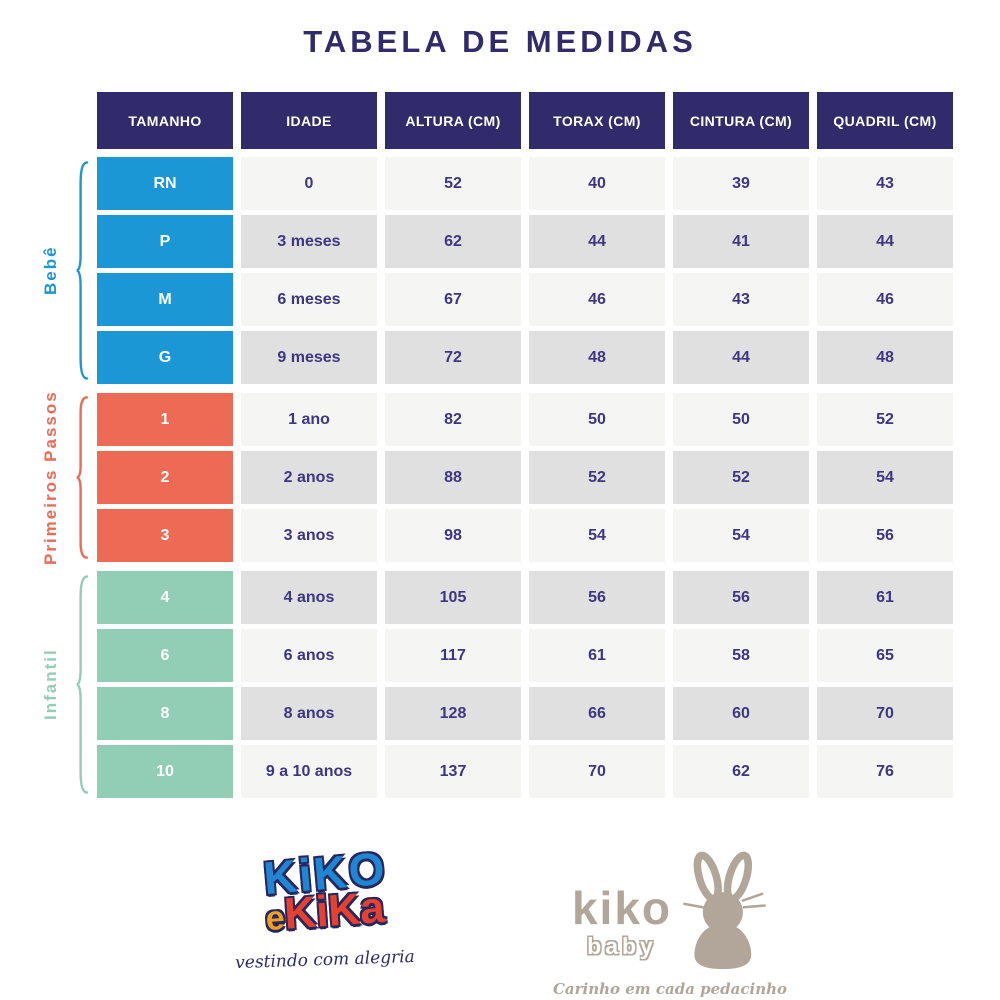 This screenshot has height=1000, width=1000. What do you see at coordinates (453, 183) in the screenshot?
I see `altura-cell: 52` at bounding box center [453, 183].